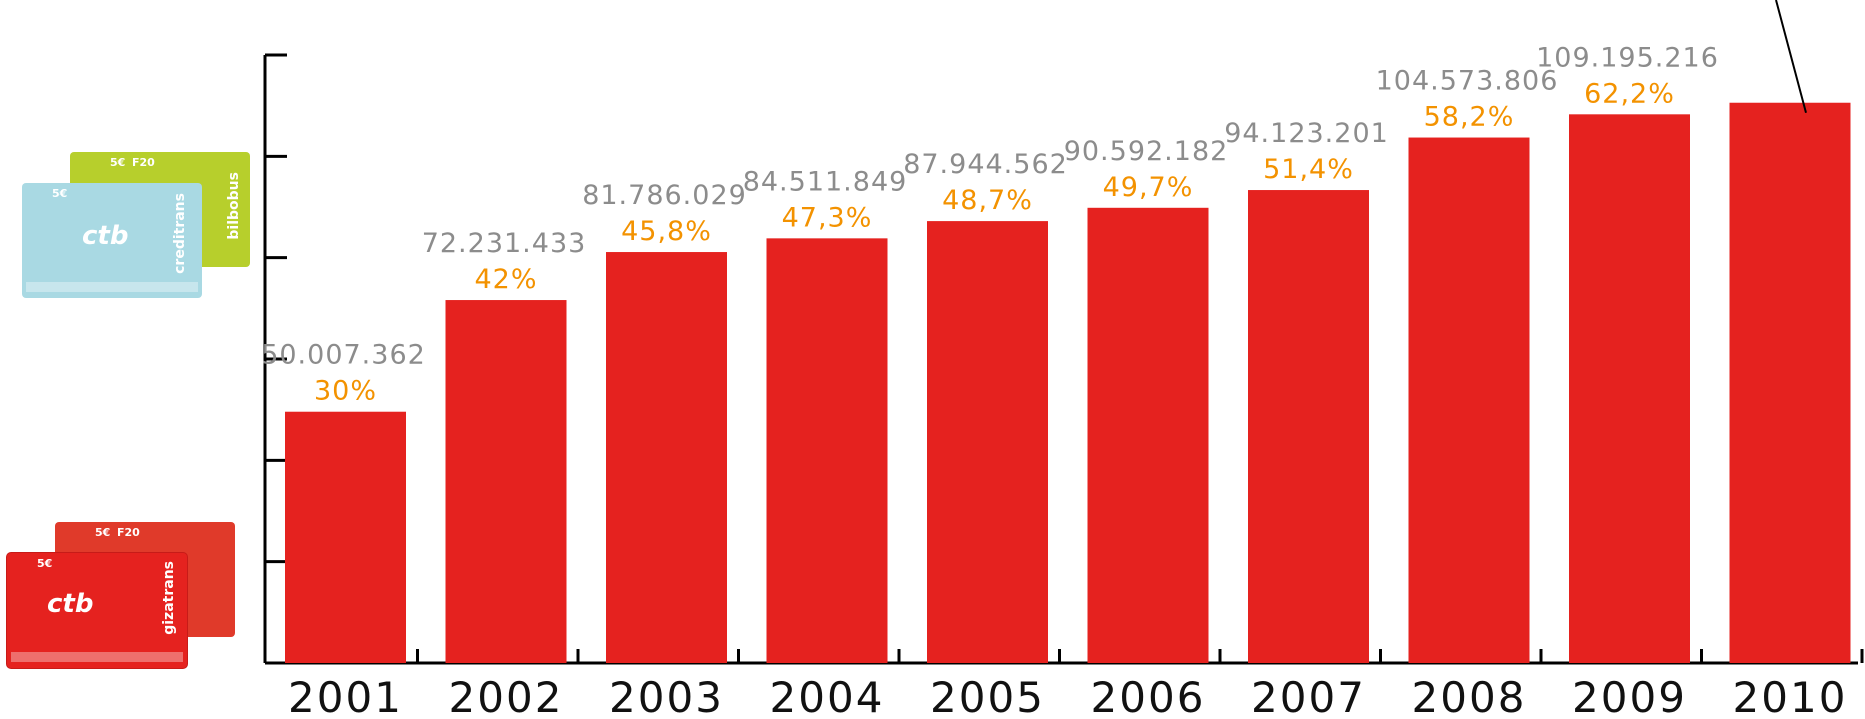  I want to click on top-card-front: 5€ ctb creditrans, so click(112, 240).